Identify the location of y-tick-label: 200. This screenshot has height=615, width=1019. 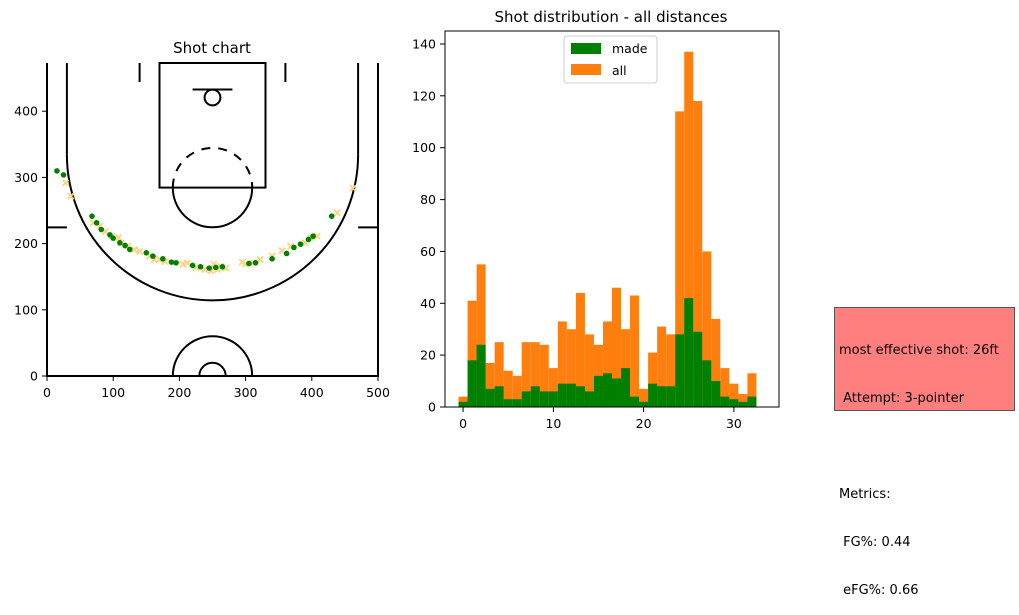
(26, 243).